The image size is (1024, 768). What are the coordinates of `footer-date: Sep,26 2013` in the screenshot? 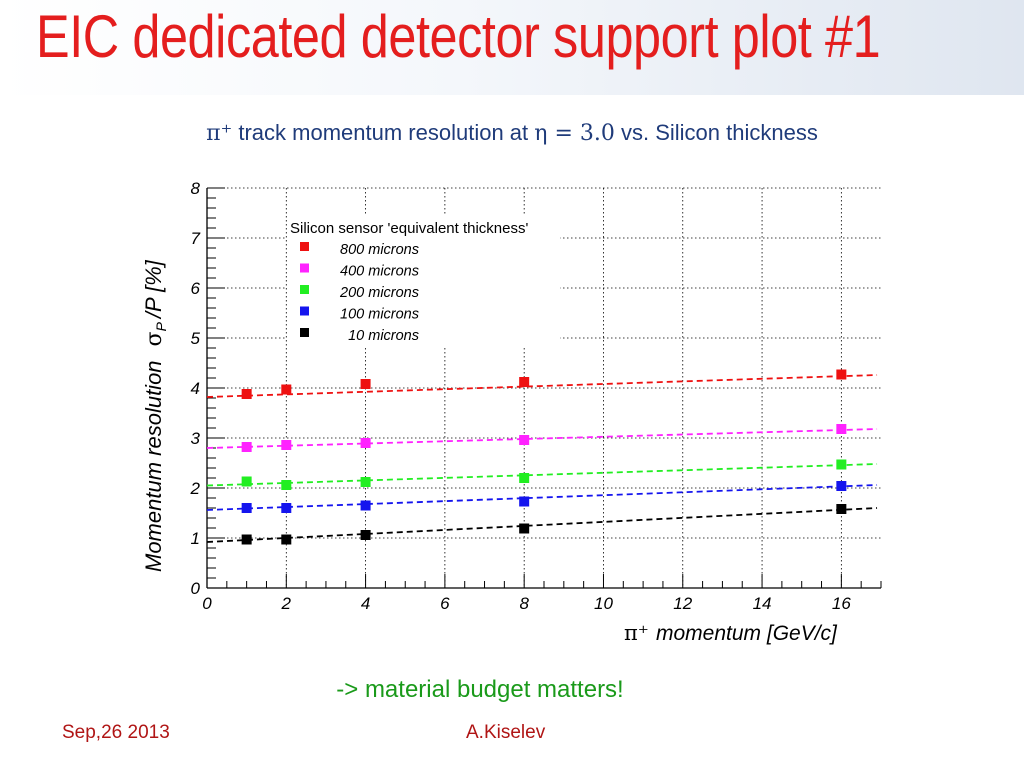 It's located at (116, 732).